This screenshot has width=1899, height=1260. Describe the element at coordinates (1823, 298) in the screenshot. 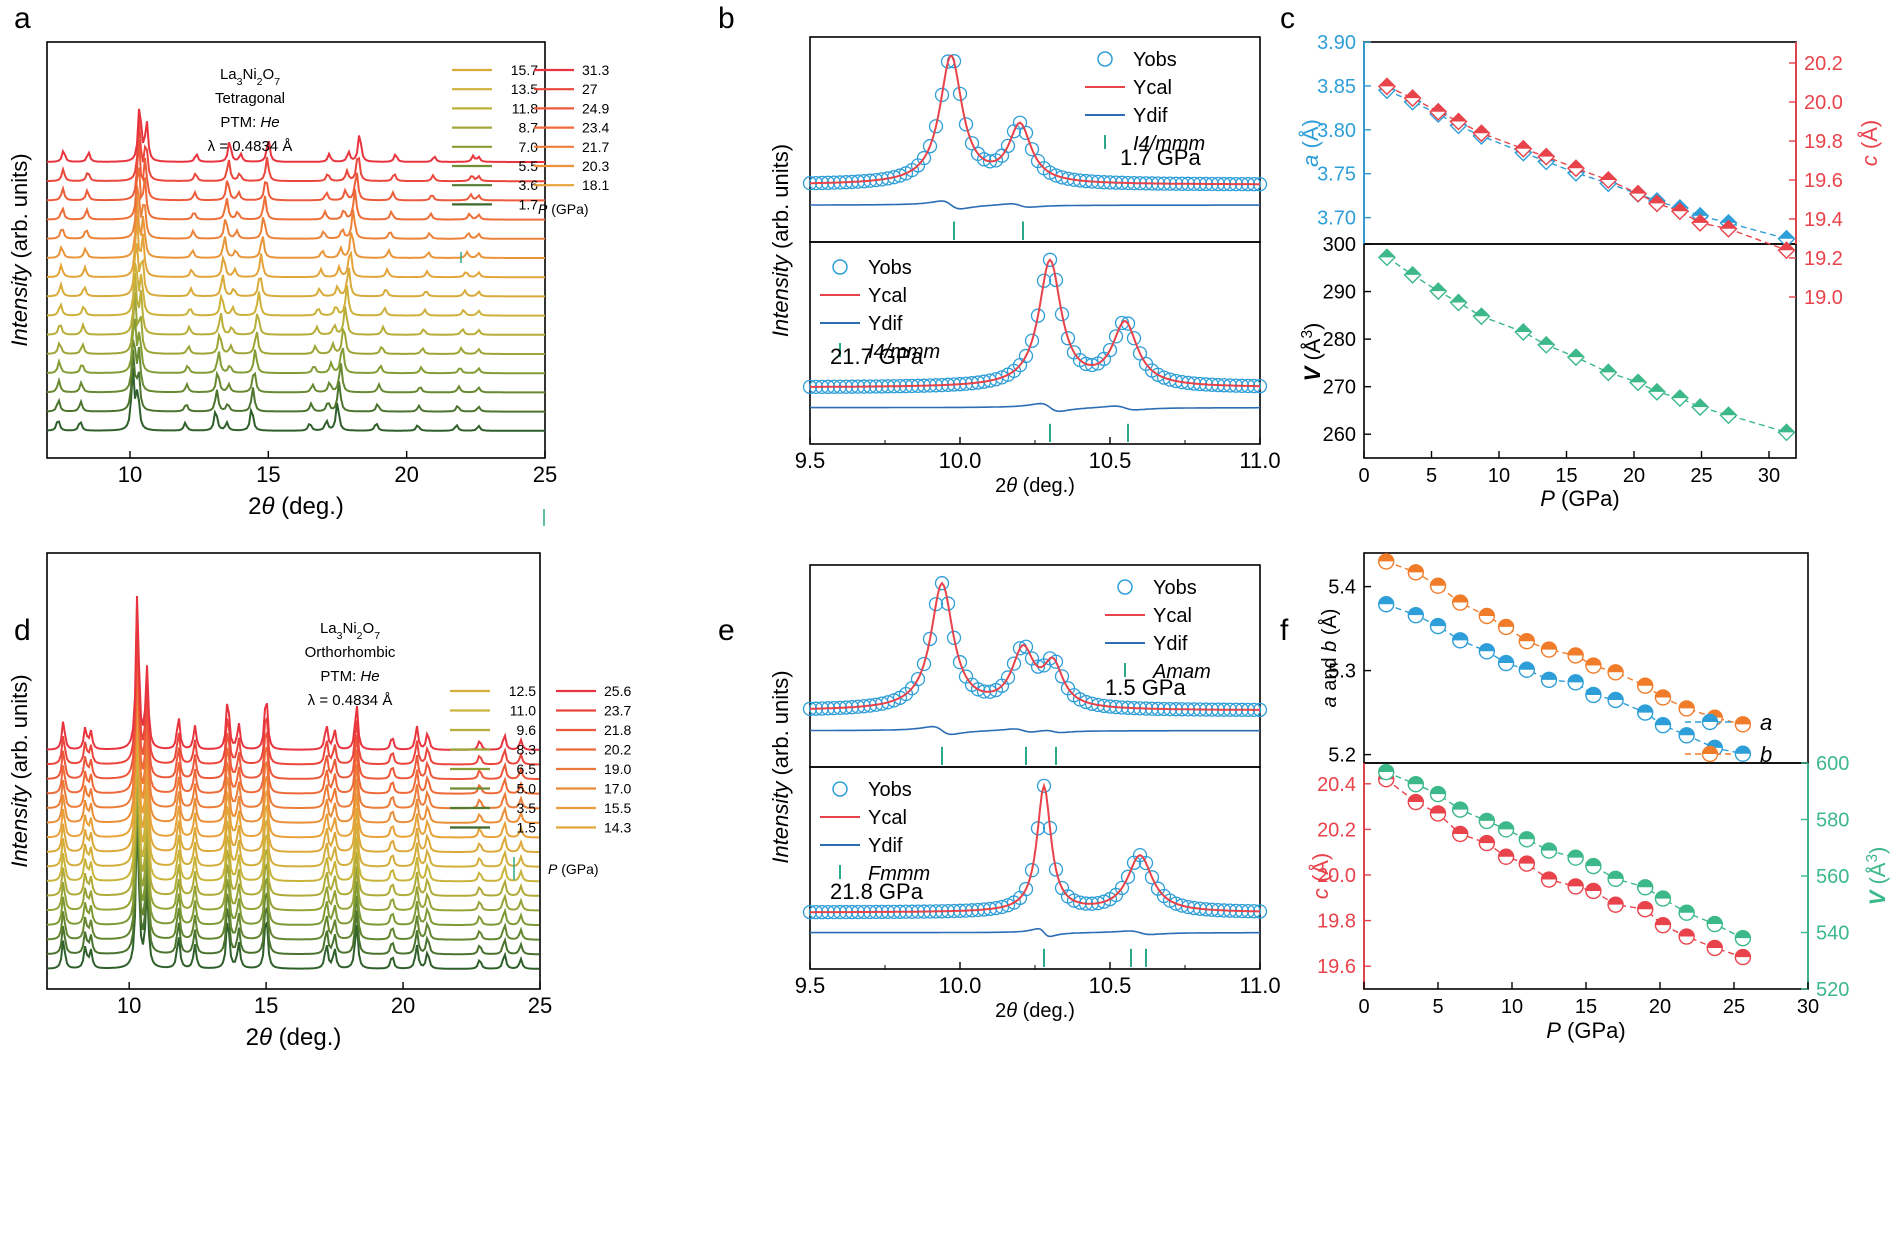

I see `panel-c-c-axis-ticklabel: 19.0` at that location.